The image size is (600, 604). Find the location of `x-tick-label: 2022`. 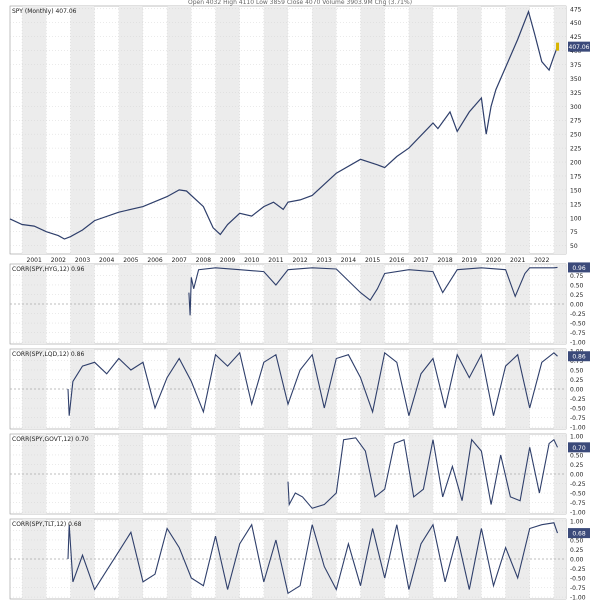

x-tick-label: 2022 is located at coordinates (541, 260).